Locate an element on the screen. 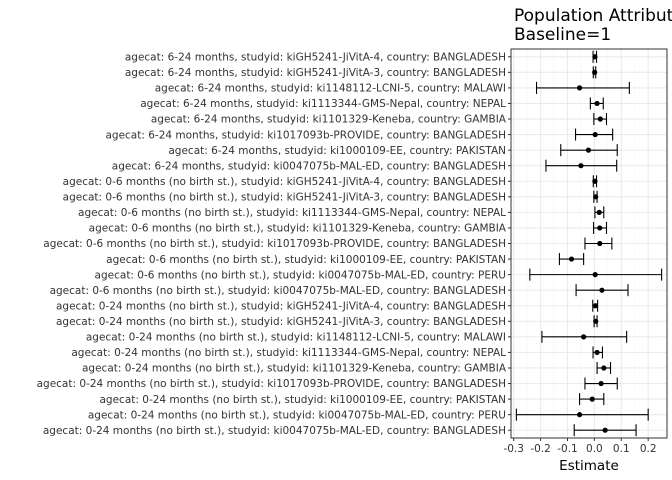 This screenshot has height=480, width=672. chart-title-line-1: Population Attributable Difference is located at coordinates (593, 16).